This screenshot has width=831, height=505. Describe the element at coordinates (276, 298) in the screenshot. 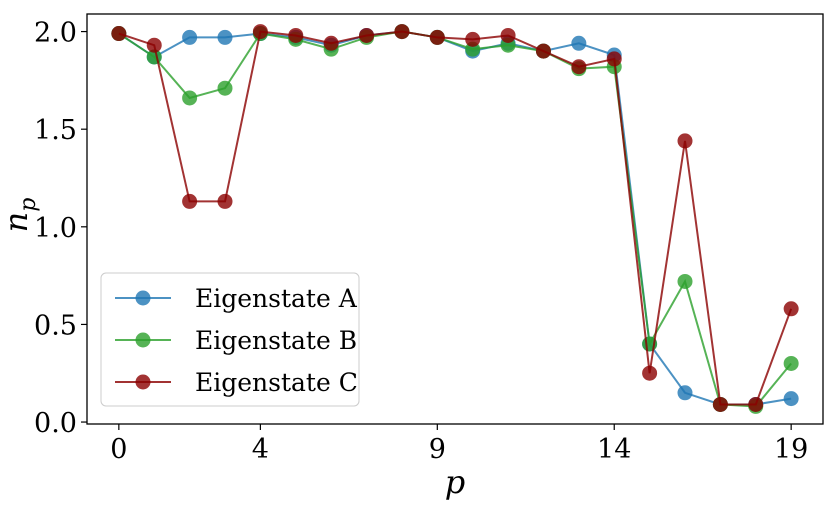

I see `legend-entry: Eigenstate A` at that location.